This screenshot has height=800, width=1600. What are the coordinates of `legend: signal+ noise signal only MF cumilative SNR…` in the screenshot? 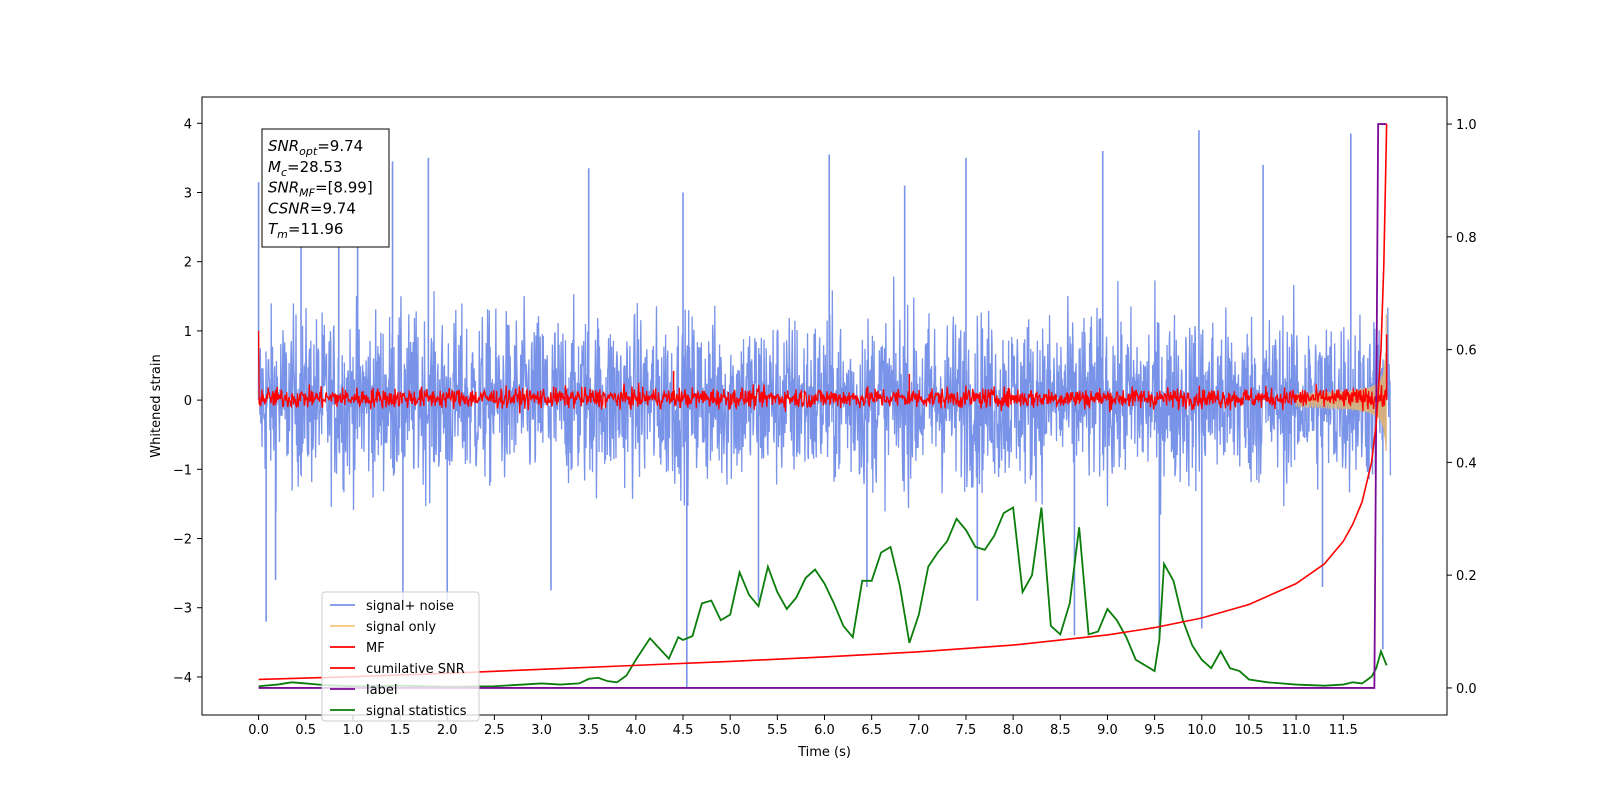 It's located at (400, 656).